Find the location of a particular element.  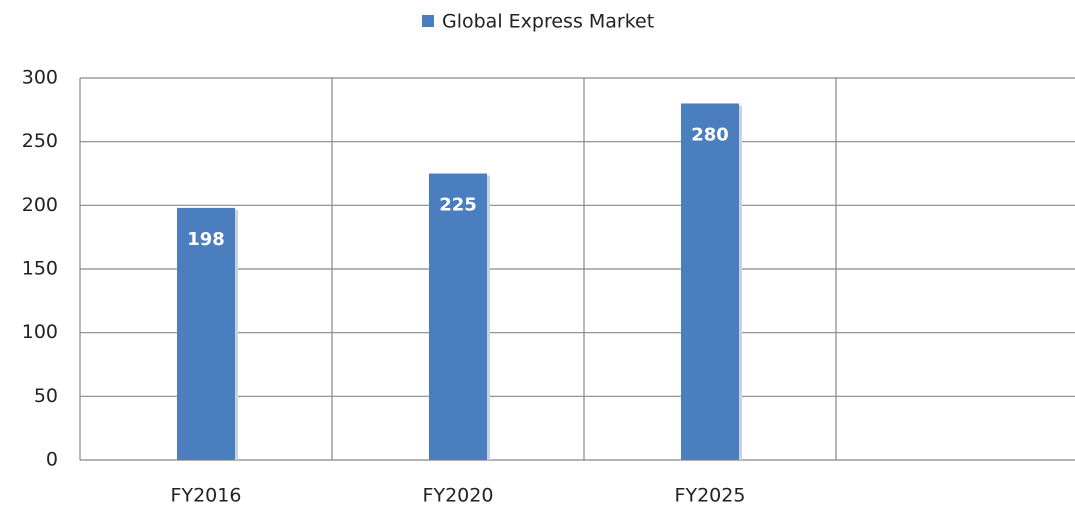

x-tick-label: FY2016 is located at coordinates (206, 496).